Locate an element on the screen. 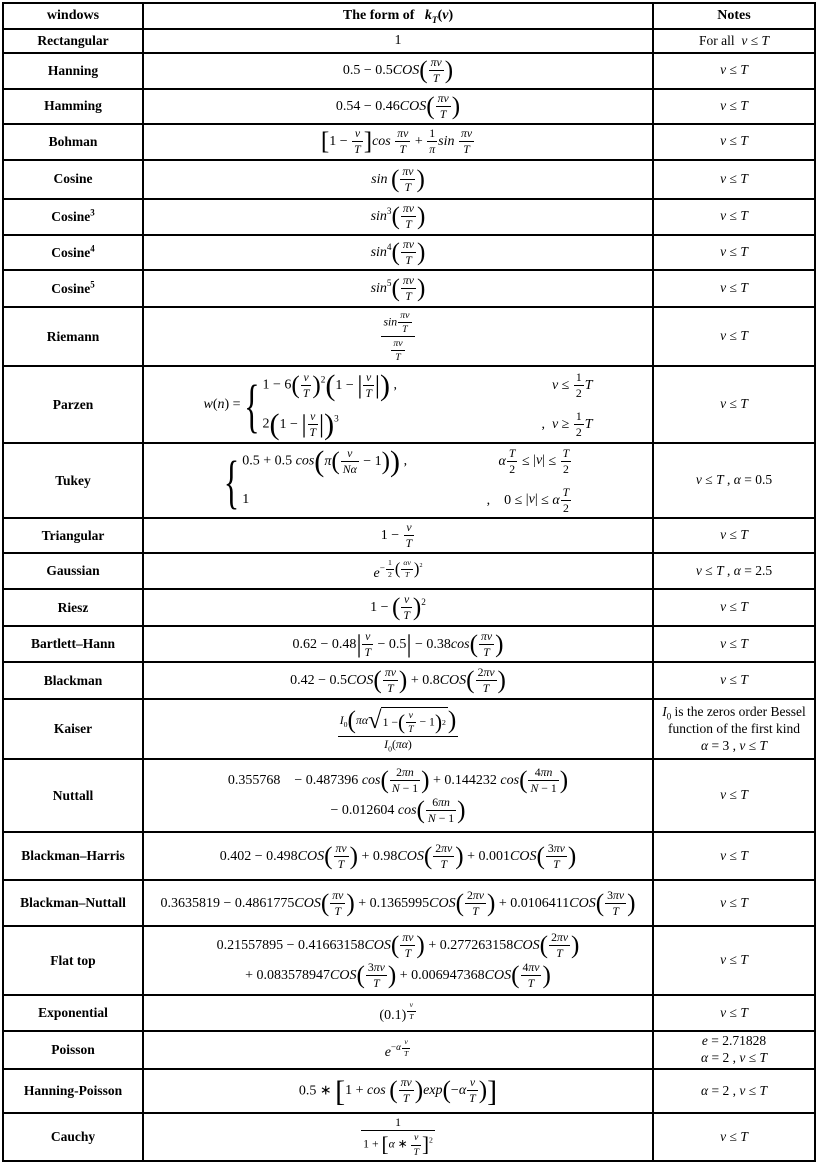 The width and height of the screenshot is (818, 1162). window-name: Bohman is located at coordinates (73, 141).